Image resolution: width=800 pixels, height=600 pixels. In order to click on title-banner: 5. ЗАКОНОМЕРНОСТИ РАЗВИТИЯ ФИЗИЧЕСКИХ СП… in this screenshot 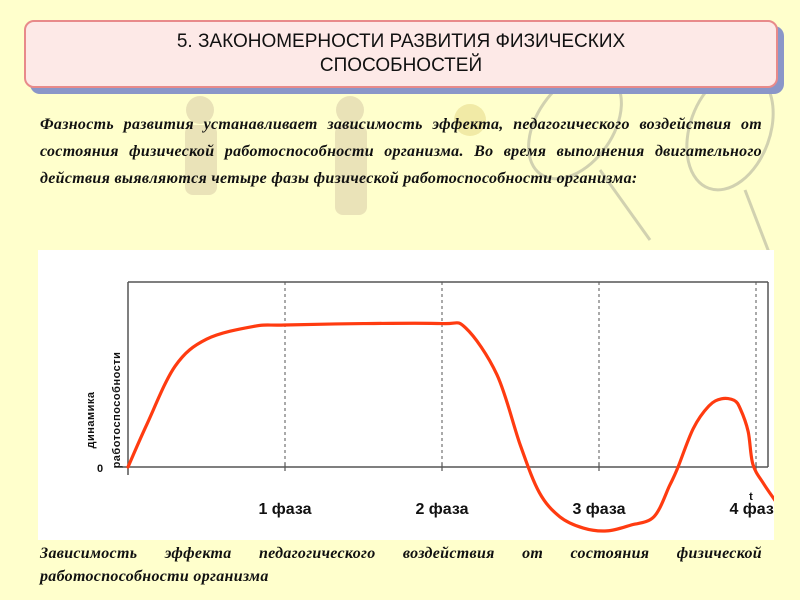, I will do `click(401, 54)`.